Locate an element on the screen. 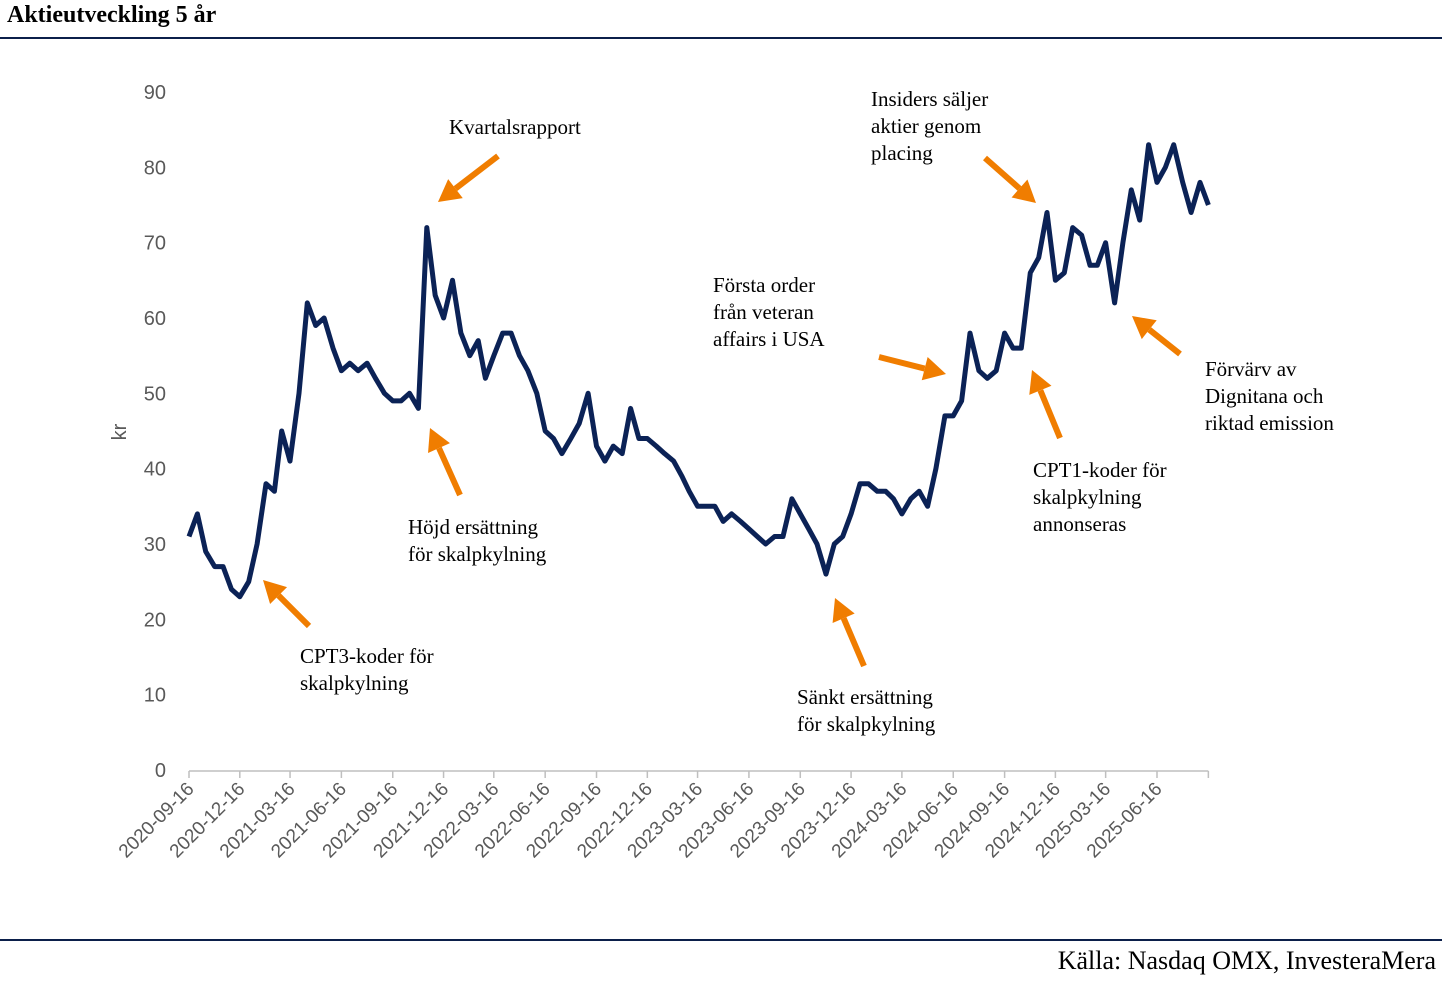  annotation-insiders: Insiders säljer aktier genom placing is located at coordinates (930, 126).